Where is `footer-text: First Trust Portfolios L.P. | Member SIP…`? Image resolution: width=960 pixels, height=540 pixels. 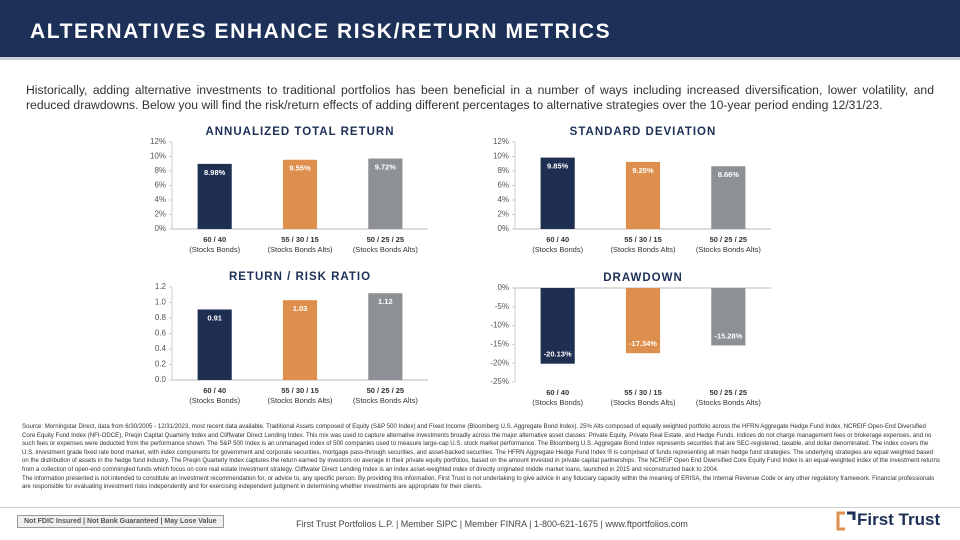 footer-text: First Trust Portfolios L.P. | Member SIP… is located at coordinates (492, 524).